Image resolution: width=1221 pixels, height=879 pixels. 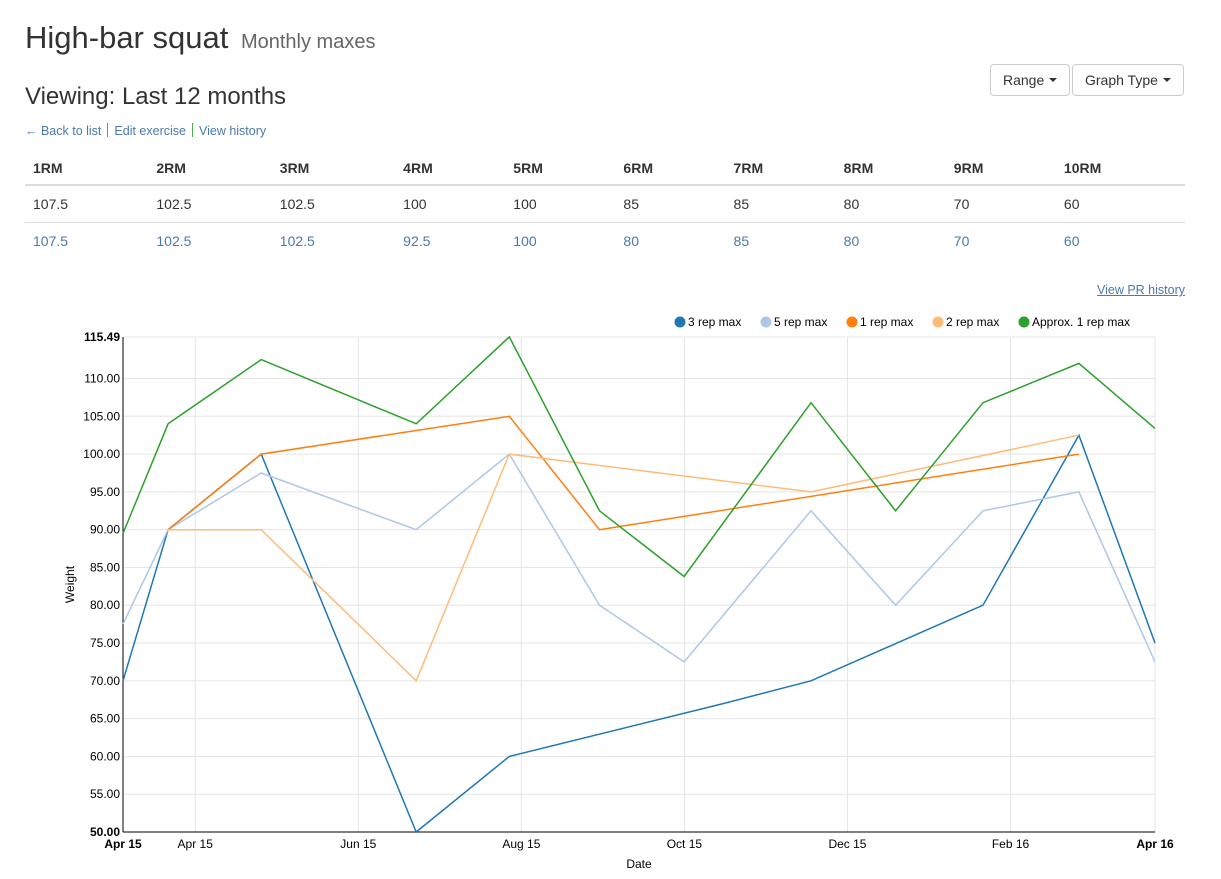 What do you see at coordinates (156, 96) in the screenshot?
I see `viewing-label: Viewing: Last 12 months` at bounding box center [156, 96].